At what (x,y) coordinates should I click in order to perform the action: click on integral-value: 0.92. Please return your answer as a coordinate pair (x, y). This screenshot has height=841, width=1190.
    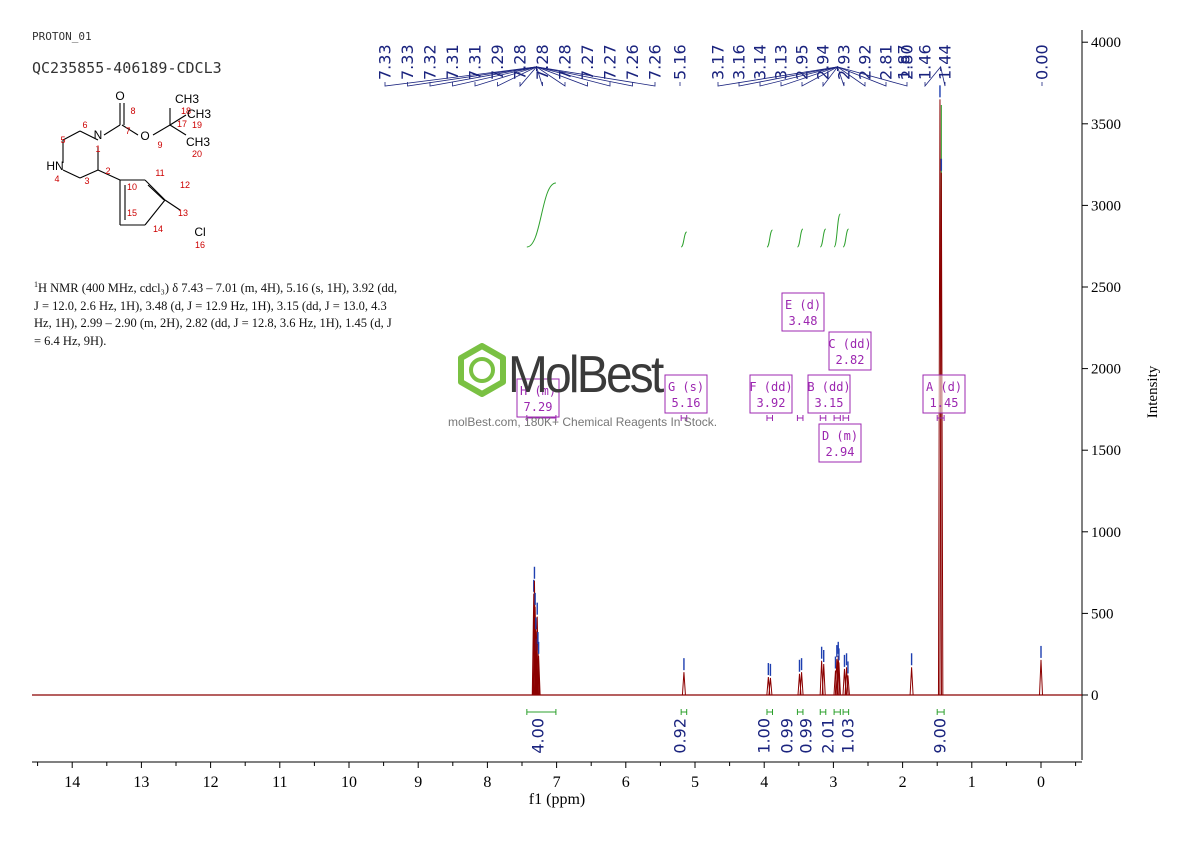
    Looking at the image, I should click on (680, 736).